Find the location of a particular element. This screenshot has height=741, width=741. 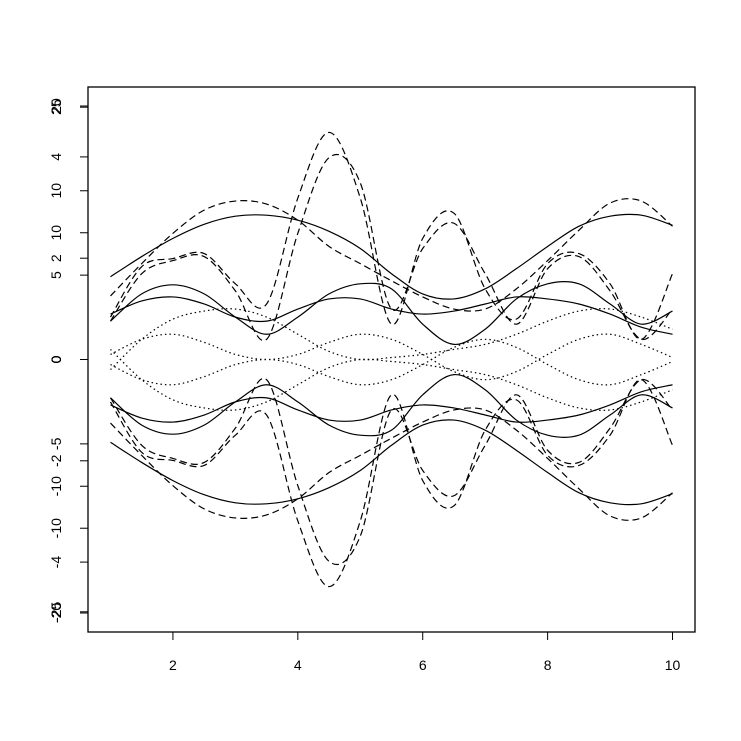

y-tick-label: -4 is located at coordinates (56, 562).